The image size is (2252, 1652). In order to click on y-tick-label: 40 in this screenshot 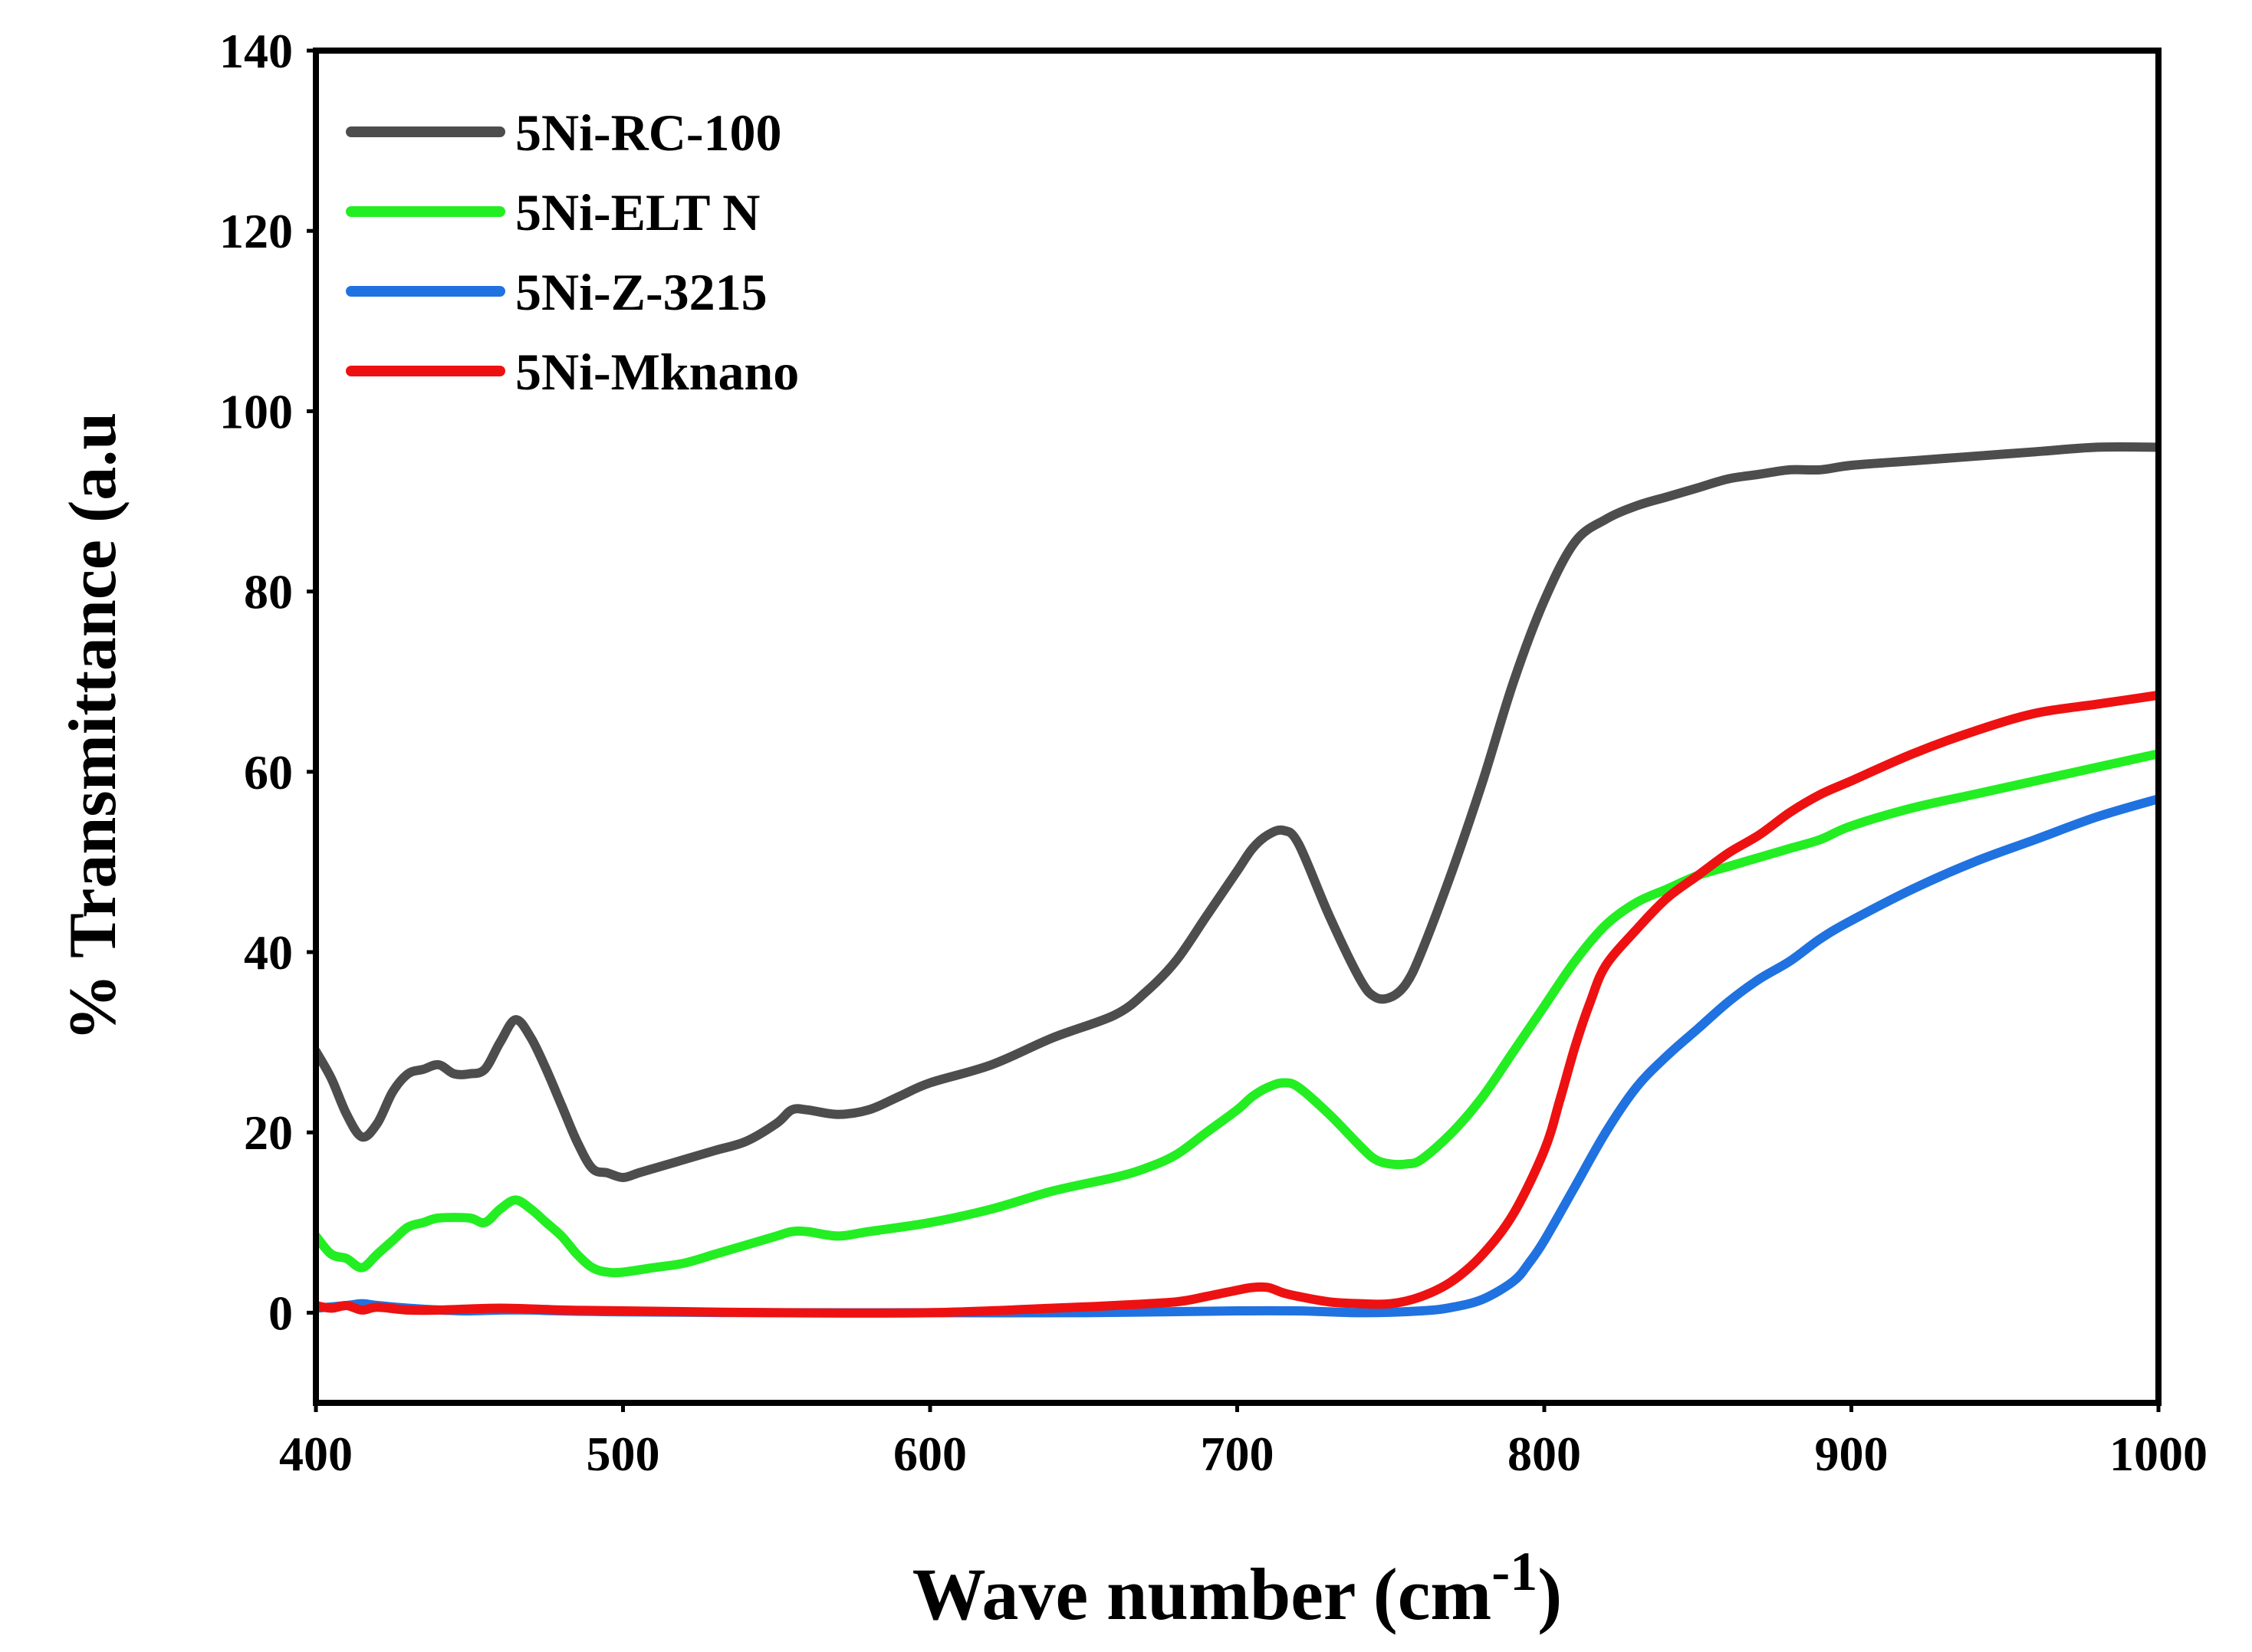, I will do `click(268, 953)`.